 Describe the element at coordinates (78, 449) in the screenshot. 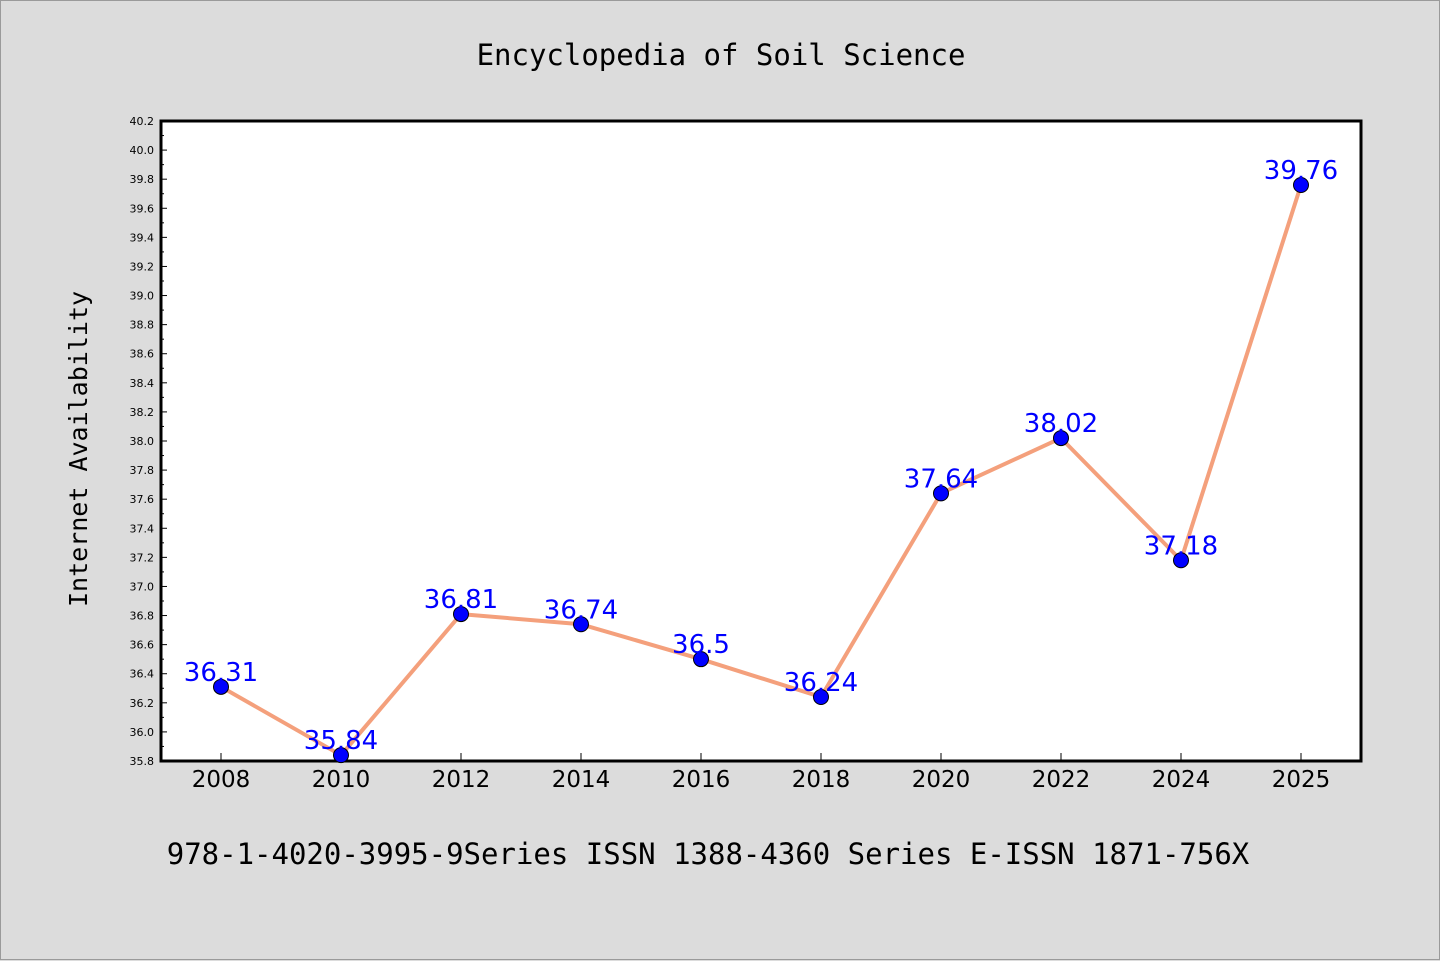

I see `y-axis-label: Internet Availability` at that location.